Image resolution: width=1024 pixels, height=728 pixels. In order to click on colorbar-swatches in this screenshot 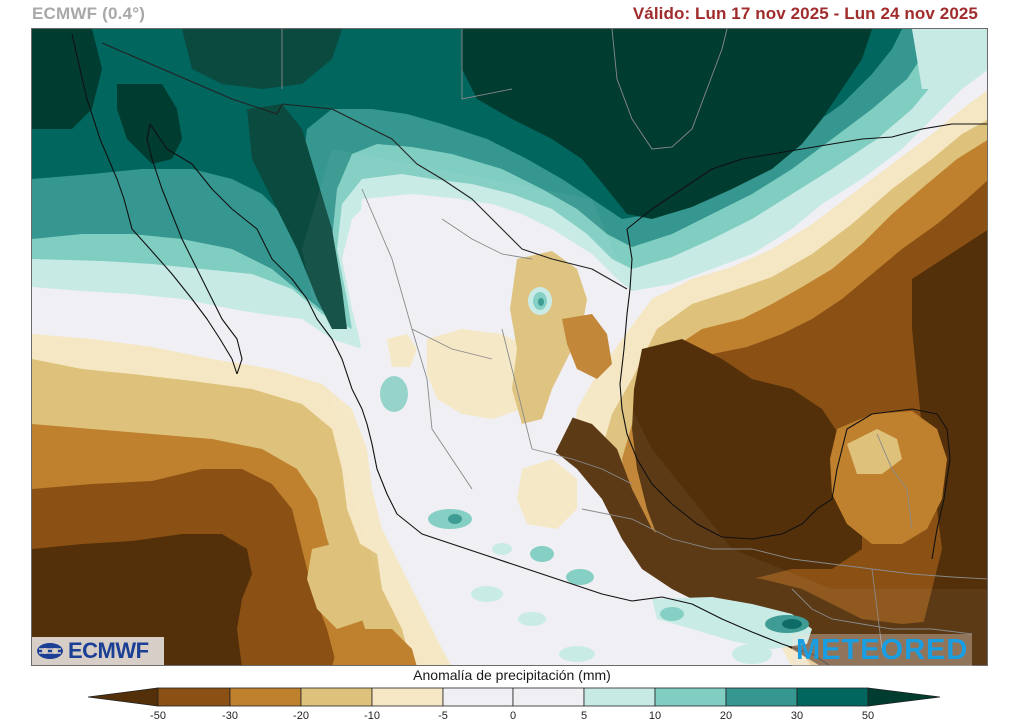, I will do `click(514, 697)`.